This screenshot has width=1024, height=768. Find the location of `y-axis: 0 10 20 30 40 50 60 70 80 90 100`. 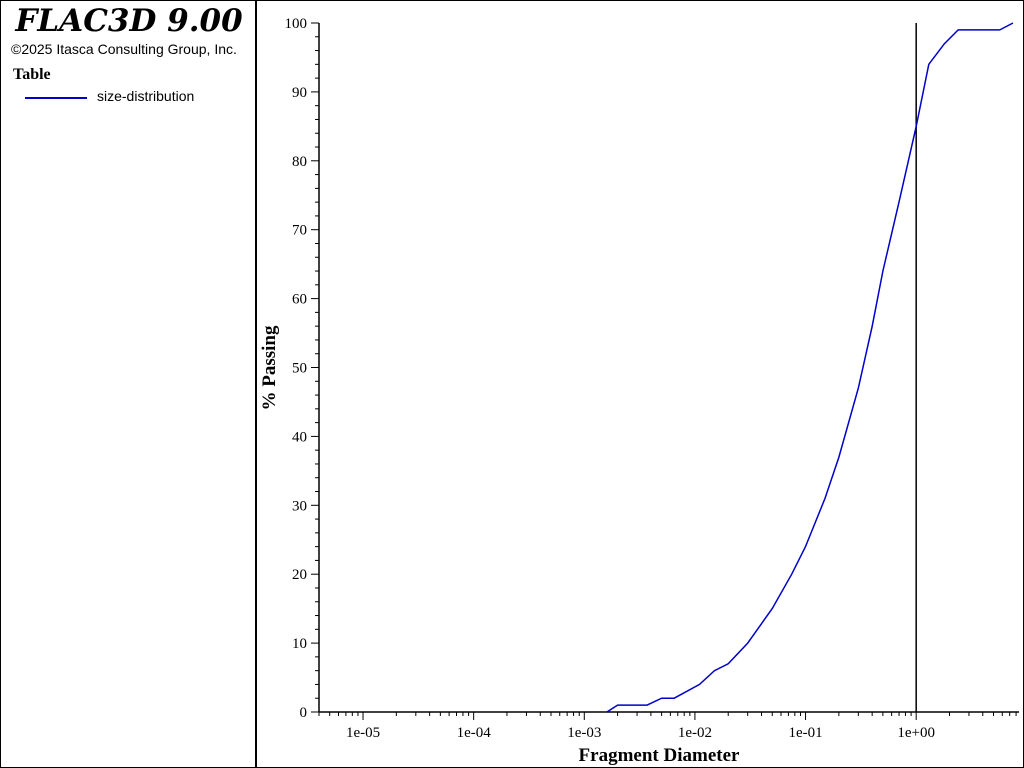

y-axis: 0 10 20 30 40 50 60 70 80 90 100 is located at coordinates (302, 368).